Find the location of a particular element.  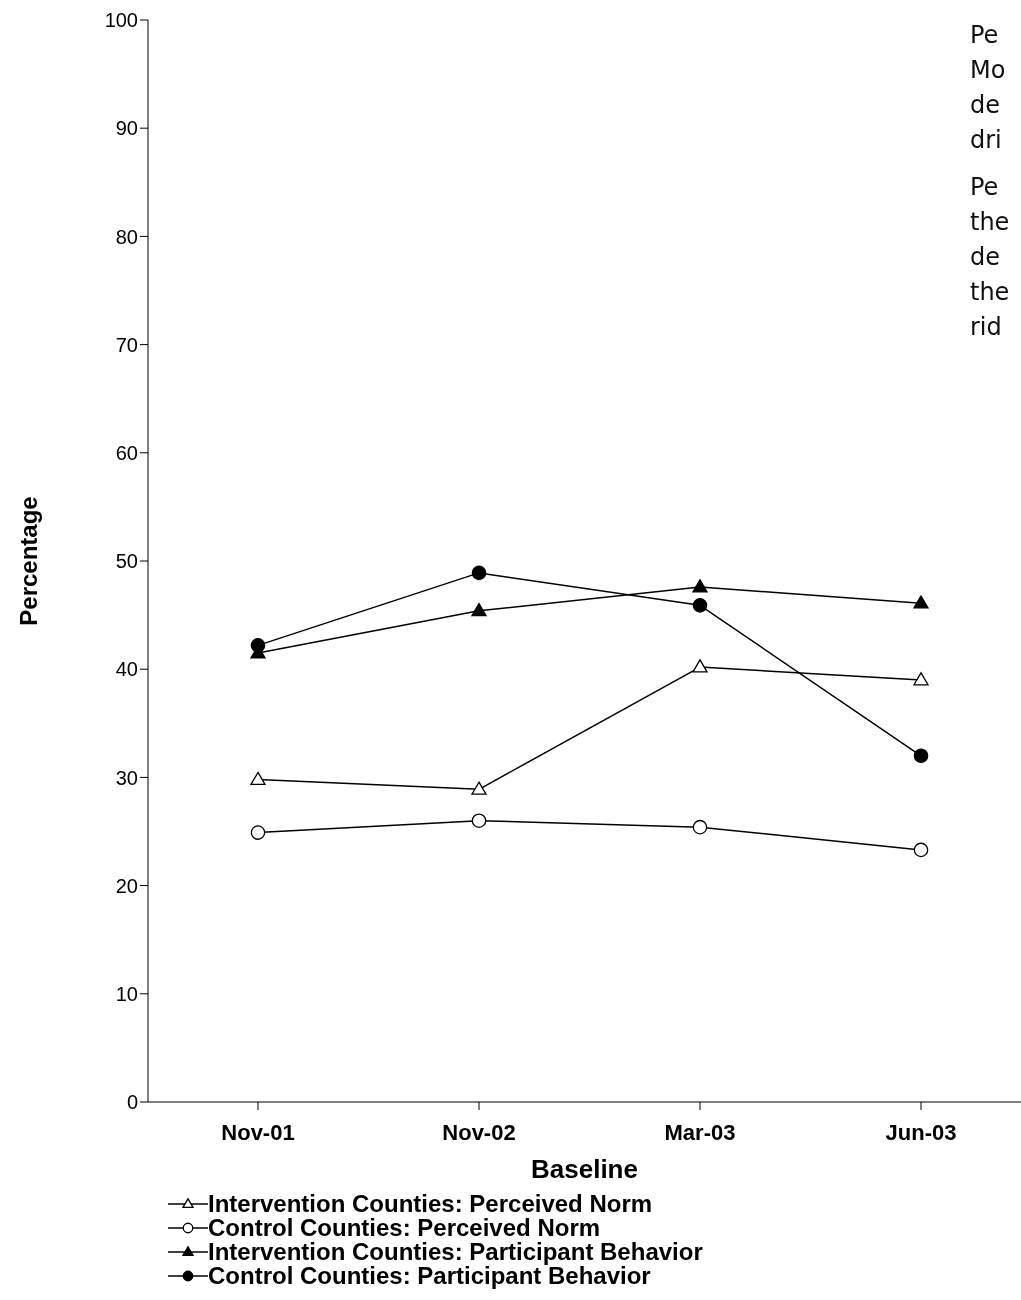

y-tick-label: 100 is located at coordinates (121, 20).